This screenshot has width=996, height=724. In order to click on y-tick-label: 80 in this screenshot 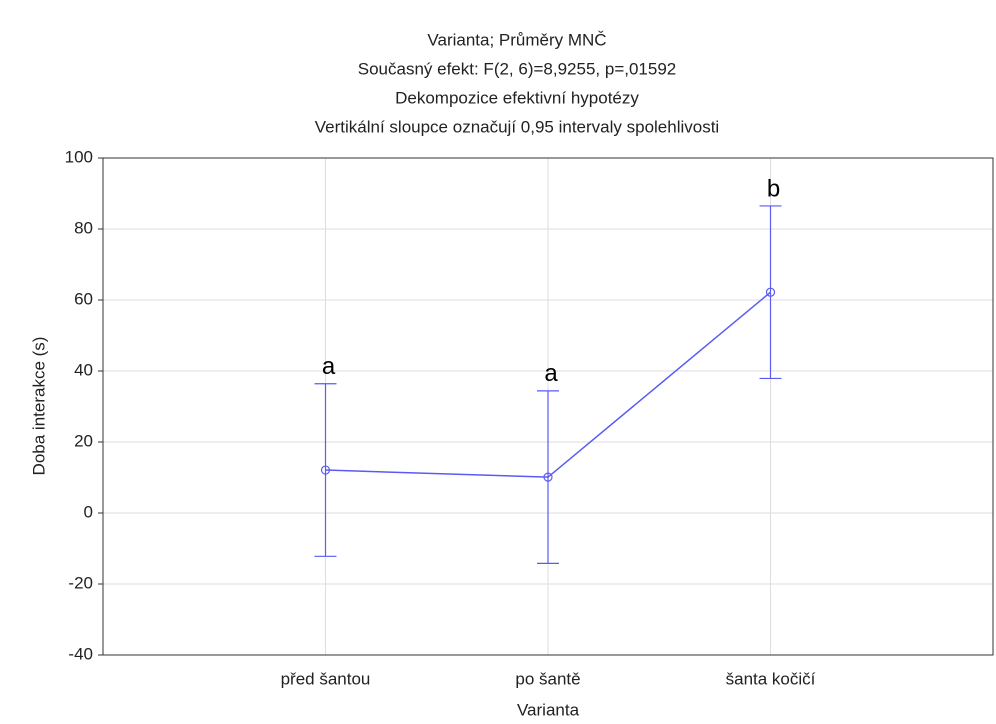, I will do `click(83, 227)`.